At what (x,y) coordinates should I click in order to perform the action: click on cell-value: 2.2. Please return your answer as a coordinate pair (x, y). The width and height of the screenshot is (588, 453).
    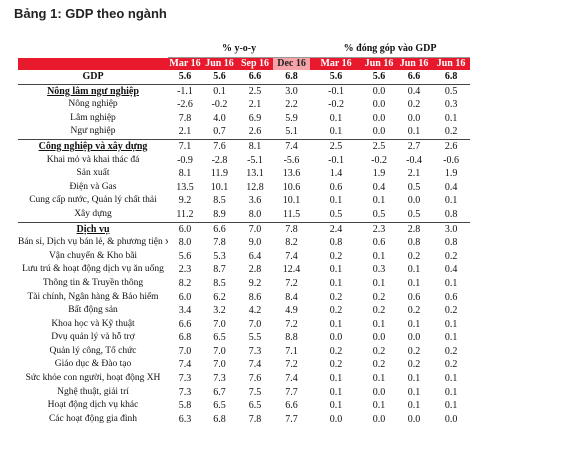
    Looking at the image, I should click on (291, 105).